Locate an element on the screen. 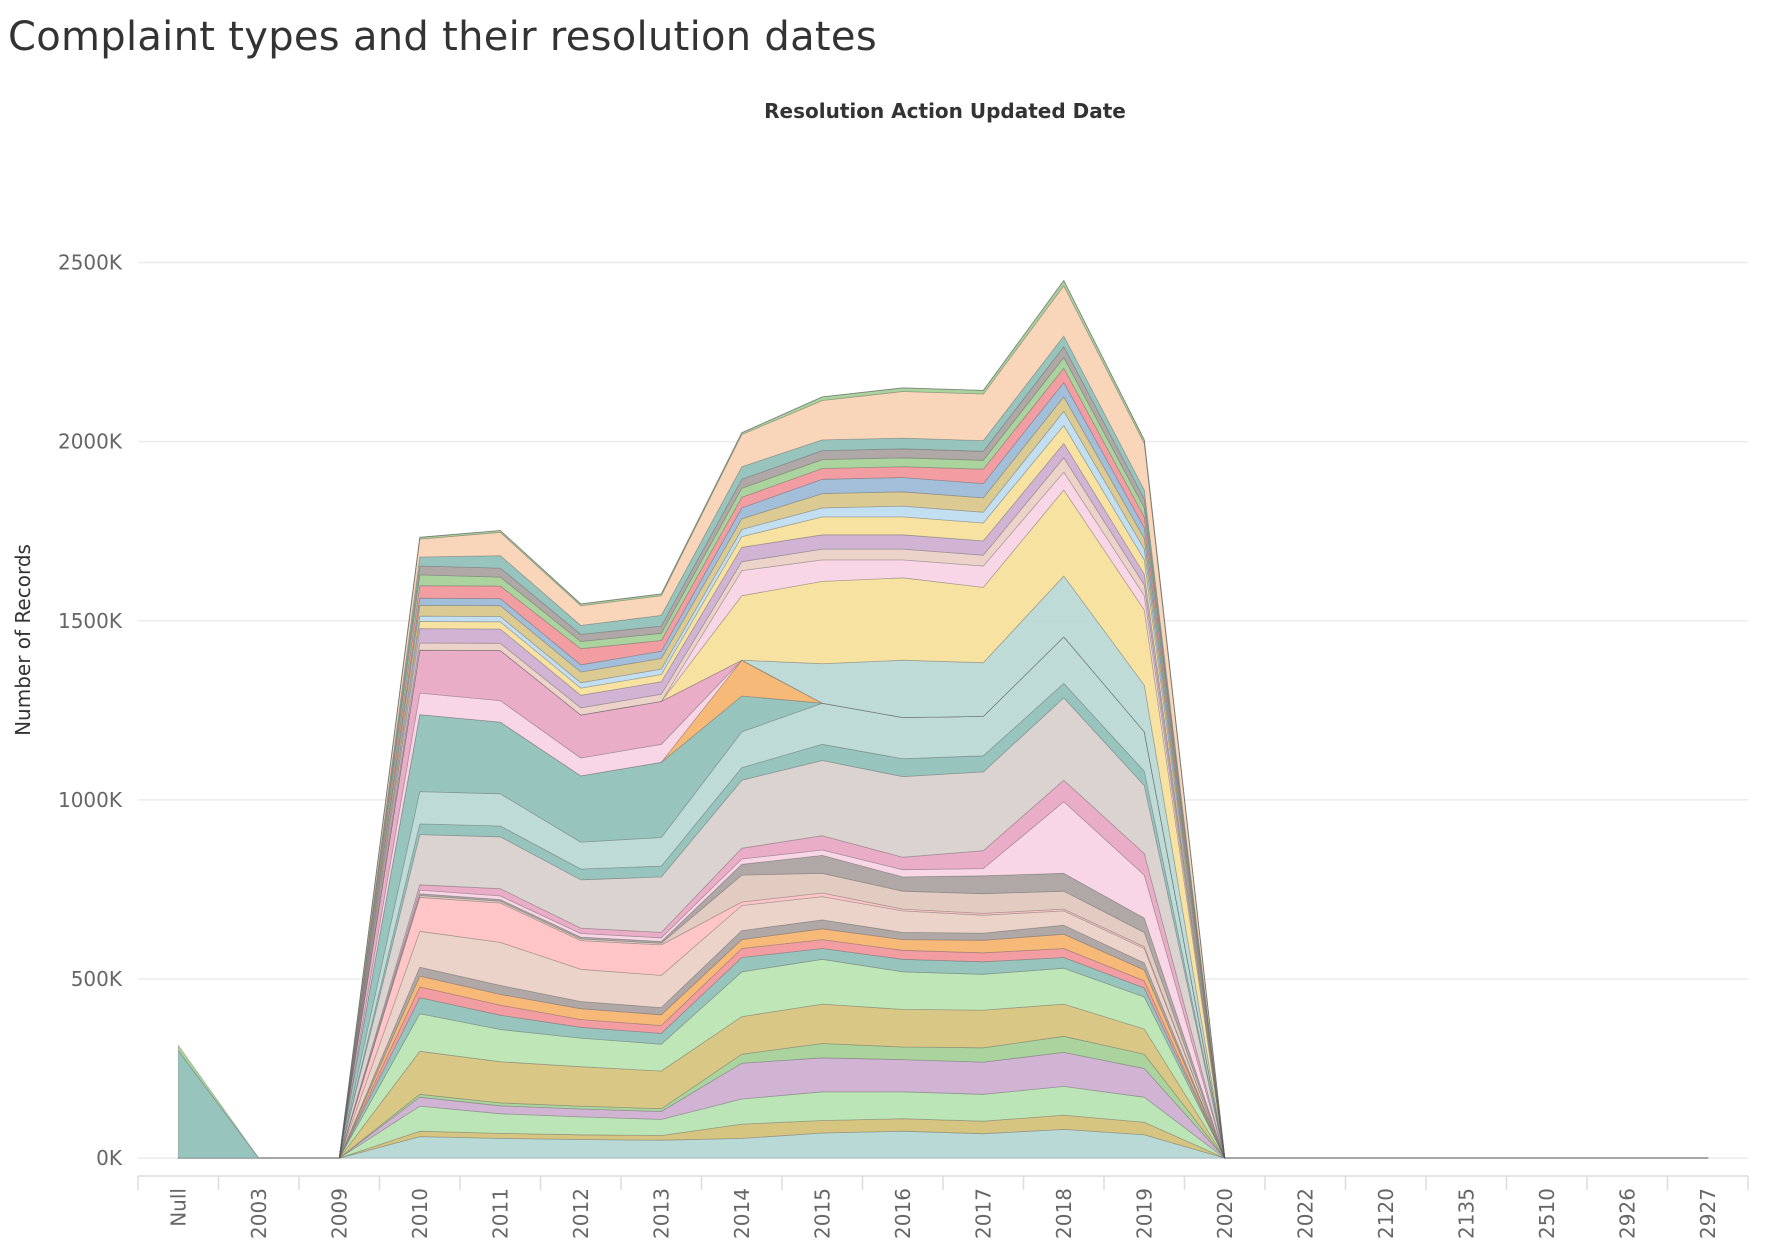 The height and width of the screenshot is (1256, 1766). x-tick-label-10: 2017 is located at coordinates (983, 1213).